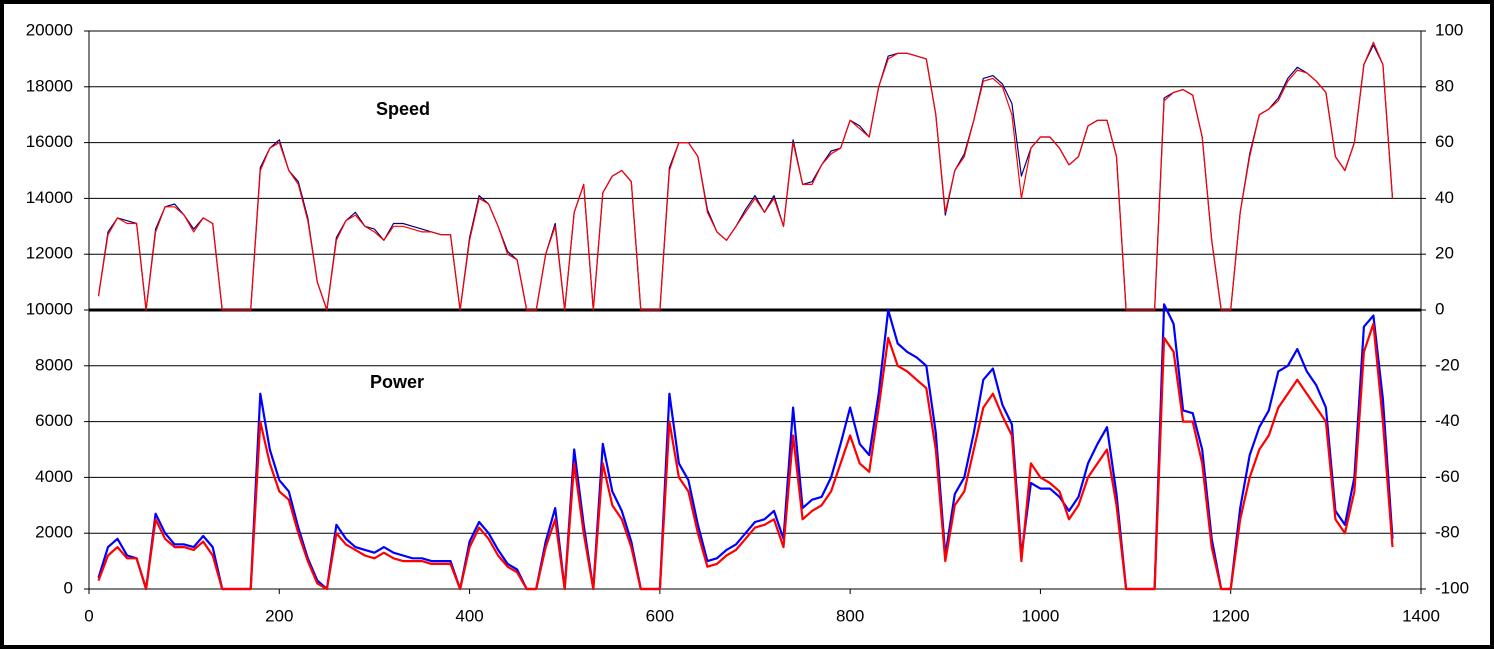 The height and width of the screenshot is (649, 1494). I want to click on y2-tick-label: 60, so click(1444, 141).